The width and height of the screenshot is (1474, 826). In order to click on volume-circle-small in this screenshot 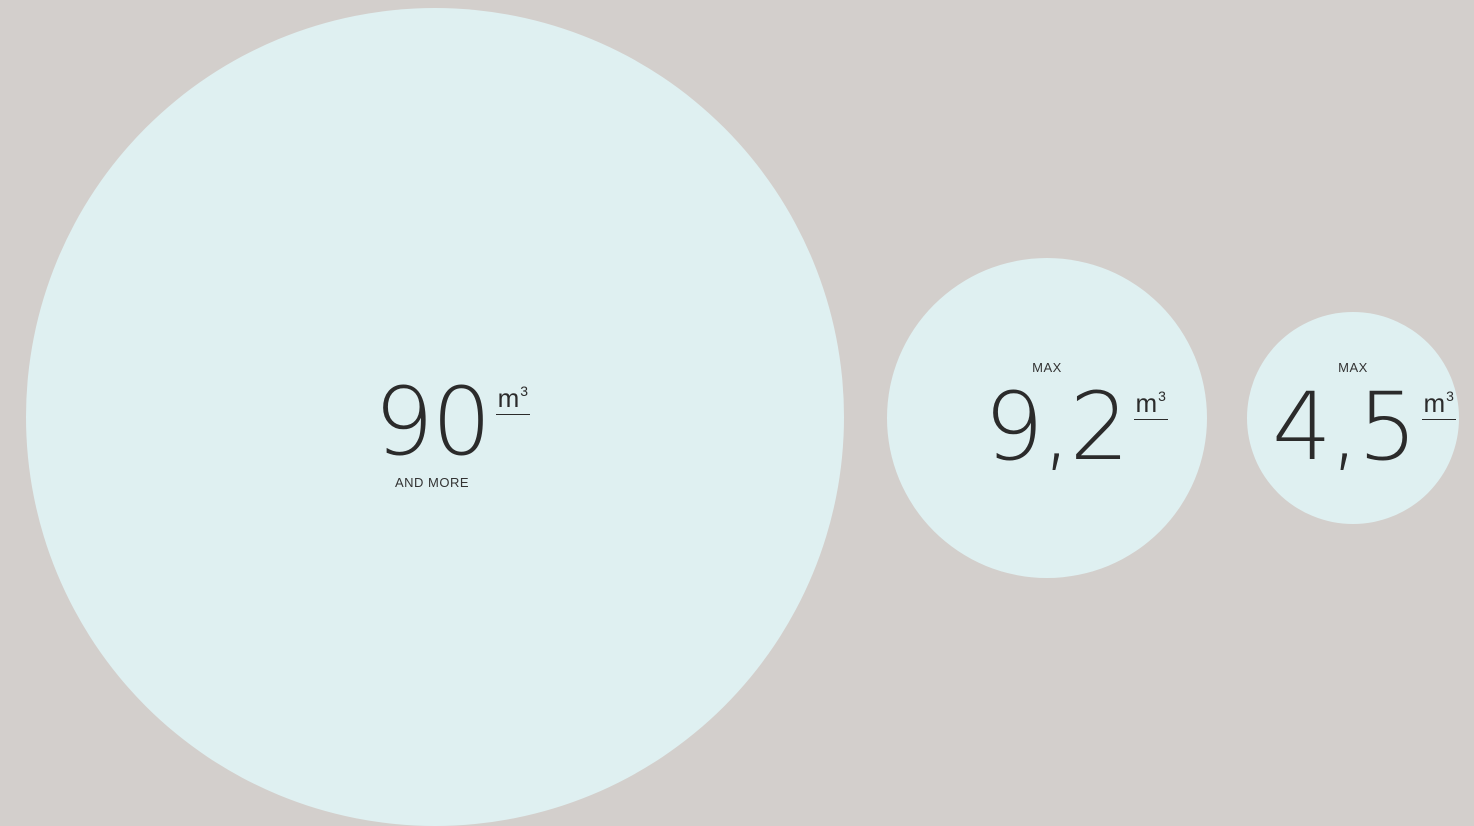, I will do `click(1353, 418)`.